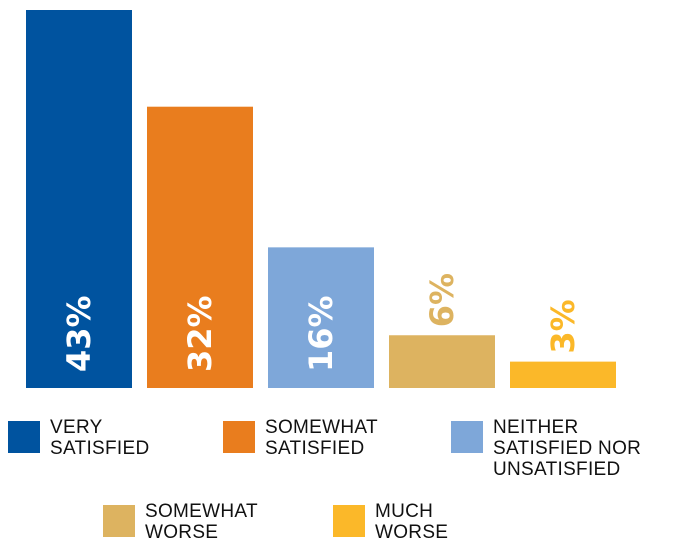 The width and height of the screenshot is (678, 543). What do you see at coordinates (567, 448) in the screenshot?
I see `legend-label-neither: NEITHER SATISFIED NOR UNSATISFIED` at bounding box center [567, 448].